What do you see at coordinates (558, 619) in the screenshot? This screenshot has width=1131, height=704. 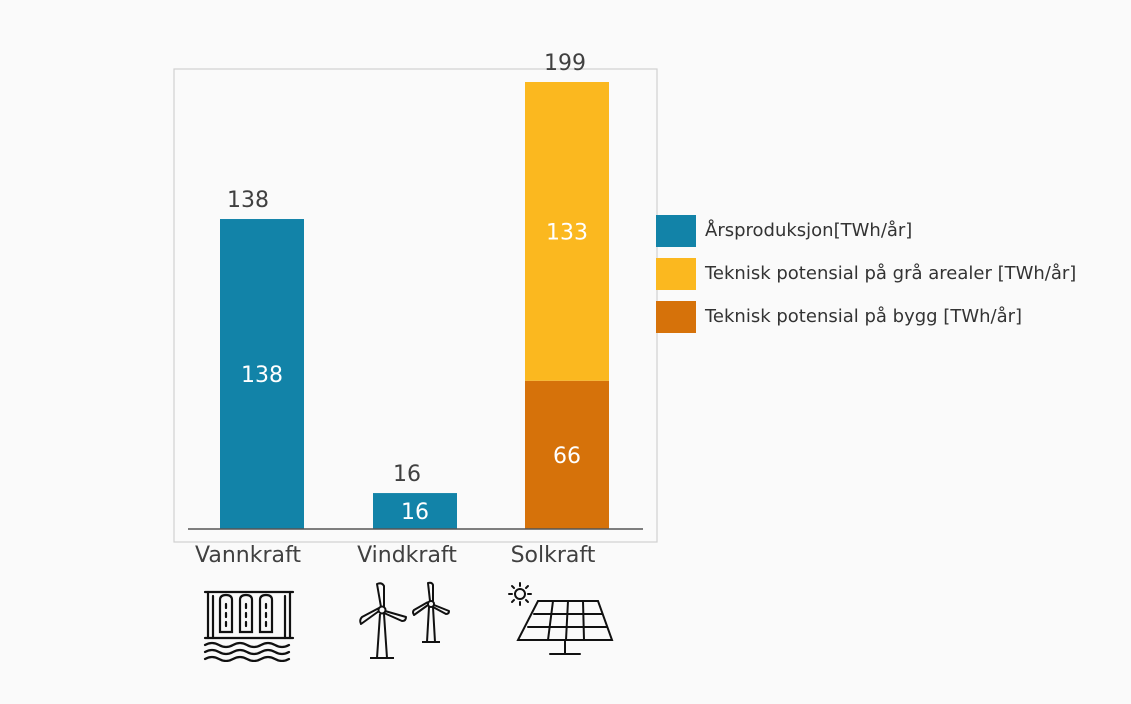 I see `solar-panel-icon` at bounding box center [558, 619].